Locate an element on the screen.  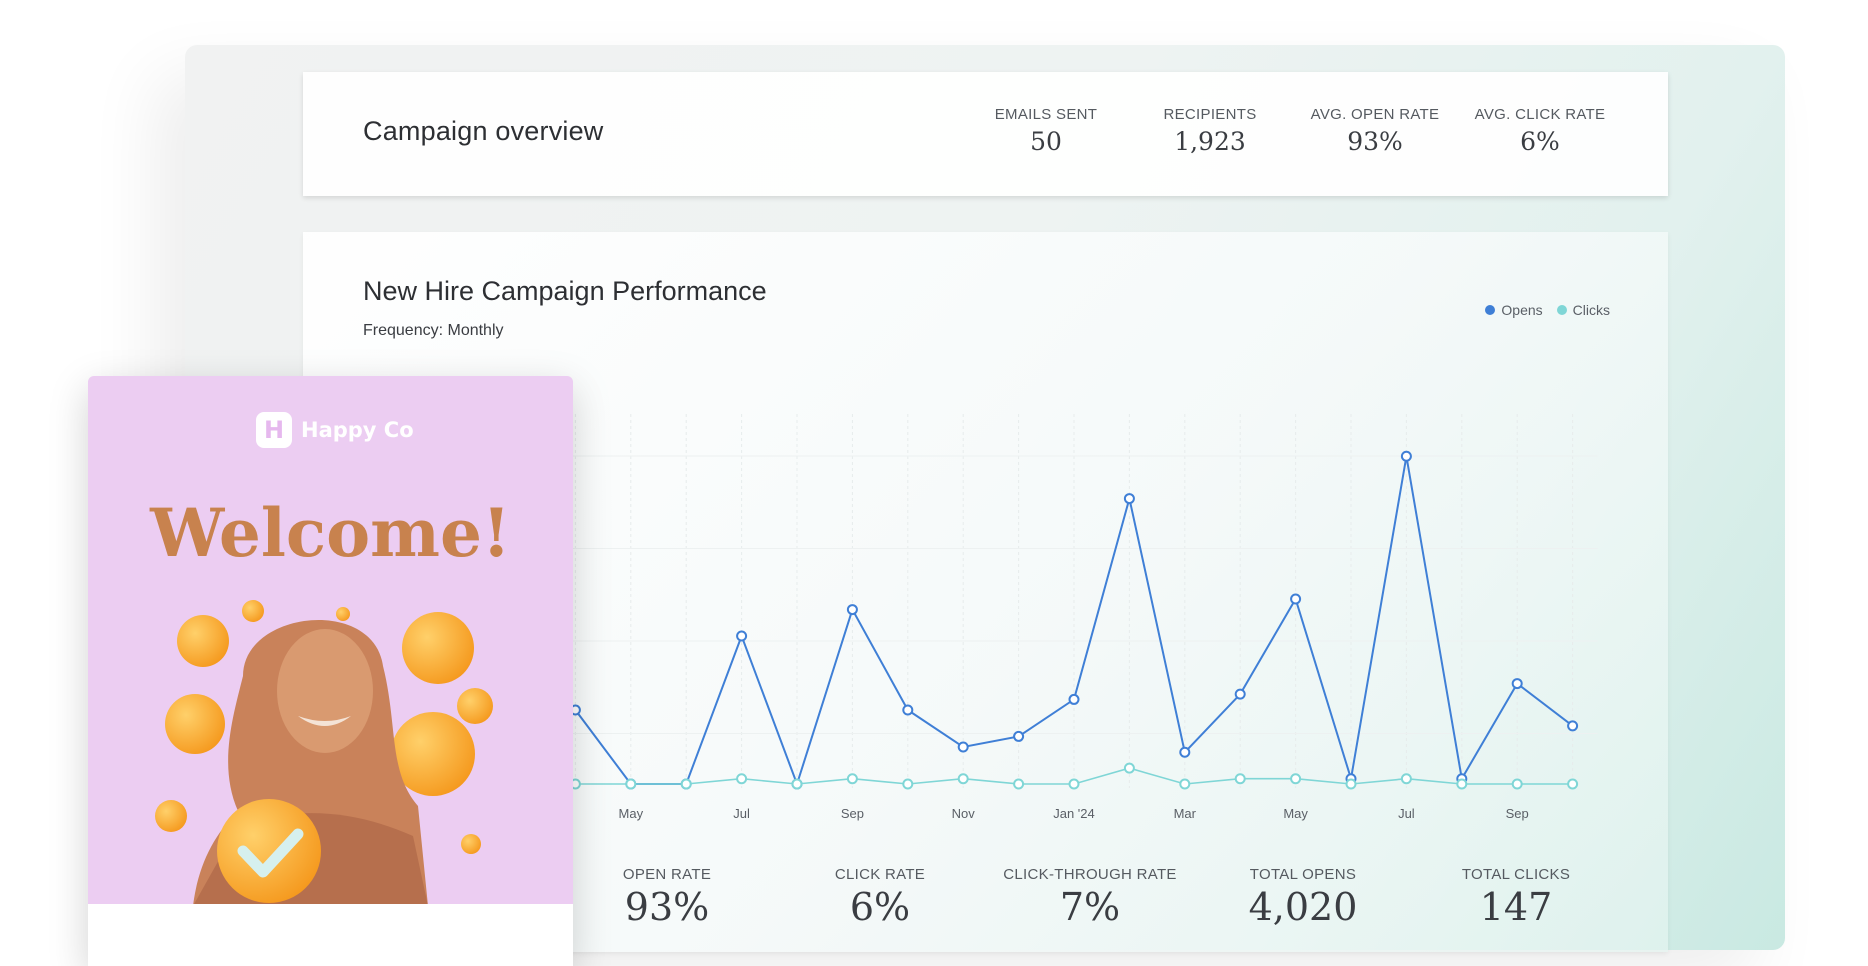
person-smile is located at coordinates (324, 721).